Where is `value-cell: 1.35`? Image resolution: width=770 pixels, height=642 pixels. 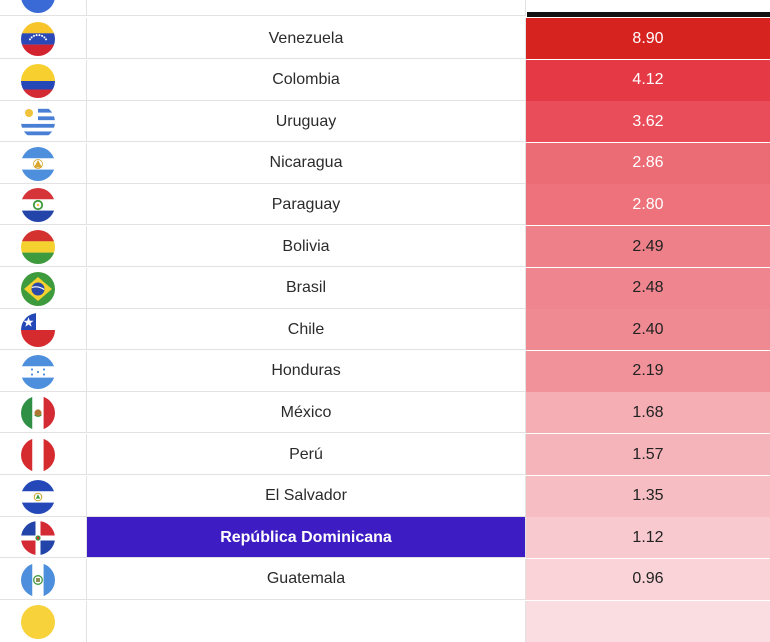 value-cell: 1.35 is located at coordinates (648, 496).